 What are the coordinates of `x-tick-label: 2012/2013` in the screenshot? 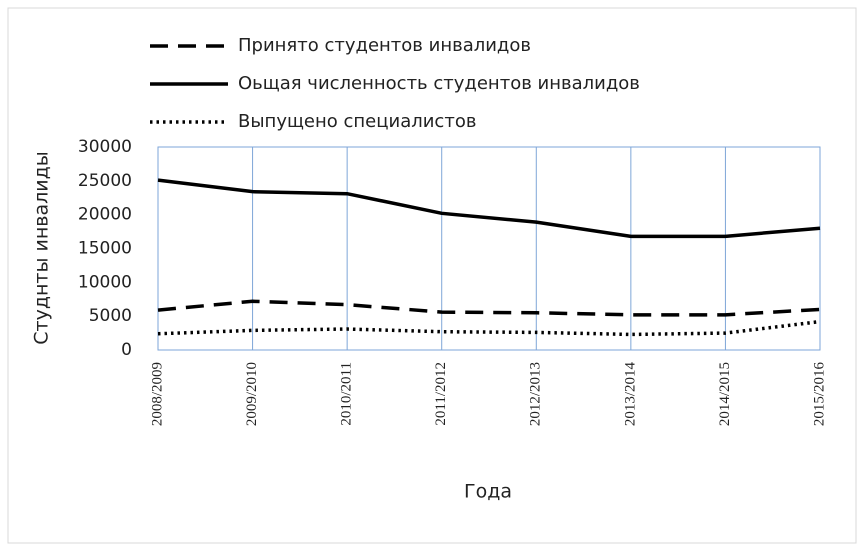 It's located at (536, 394).